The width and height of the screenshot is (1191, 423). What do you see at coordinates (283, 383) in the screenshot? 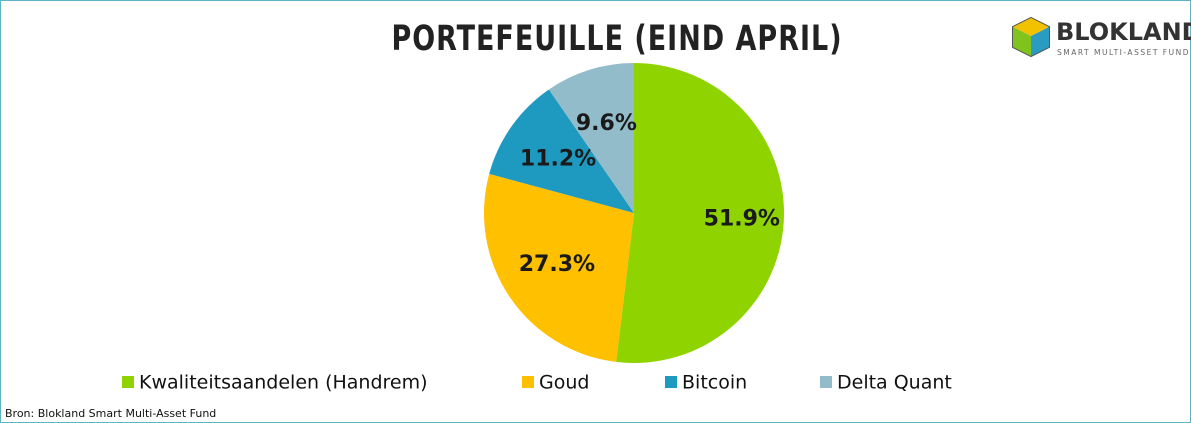
I see `legend-label: Kwaliteitsaandelen (Handrem)` at bounding box center [283, 383].